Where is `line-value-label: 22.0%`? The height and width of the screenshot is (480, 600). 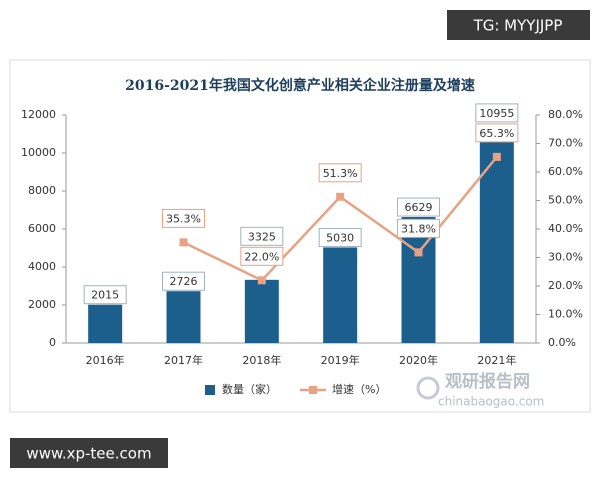
line-value-label: 22.0% is located at coordinates (261, 256).